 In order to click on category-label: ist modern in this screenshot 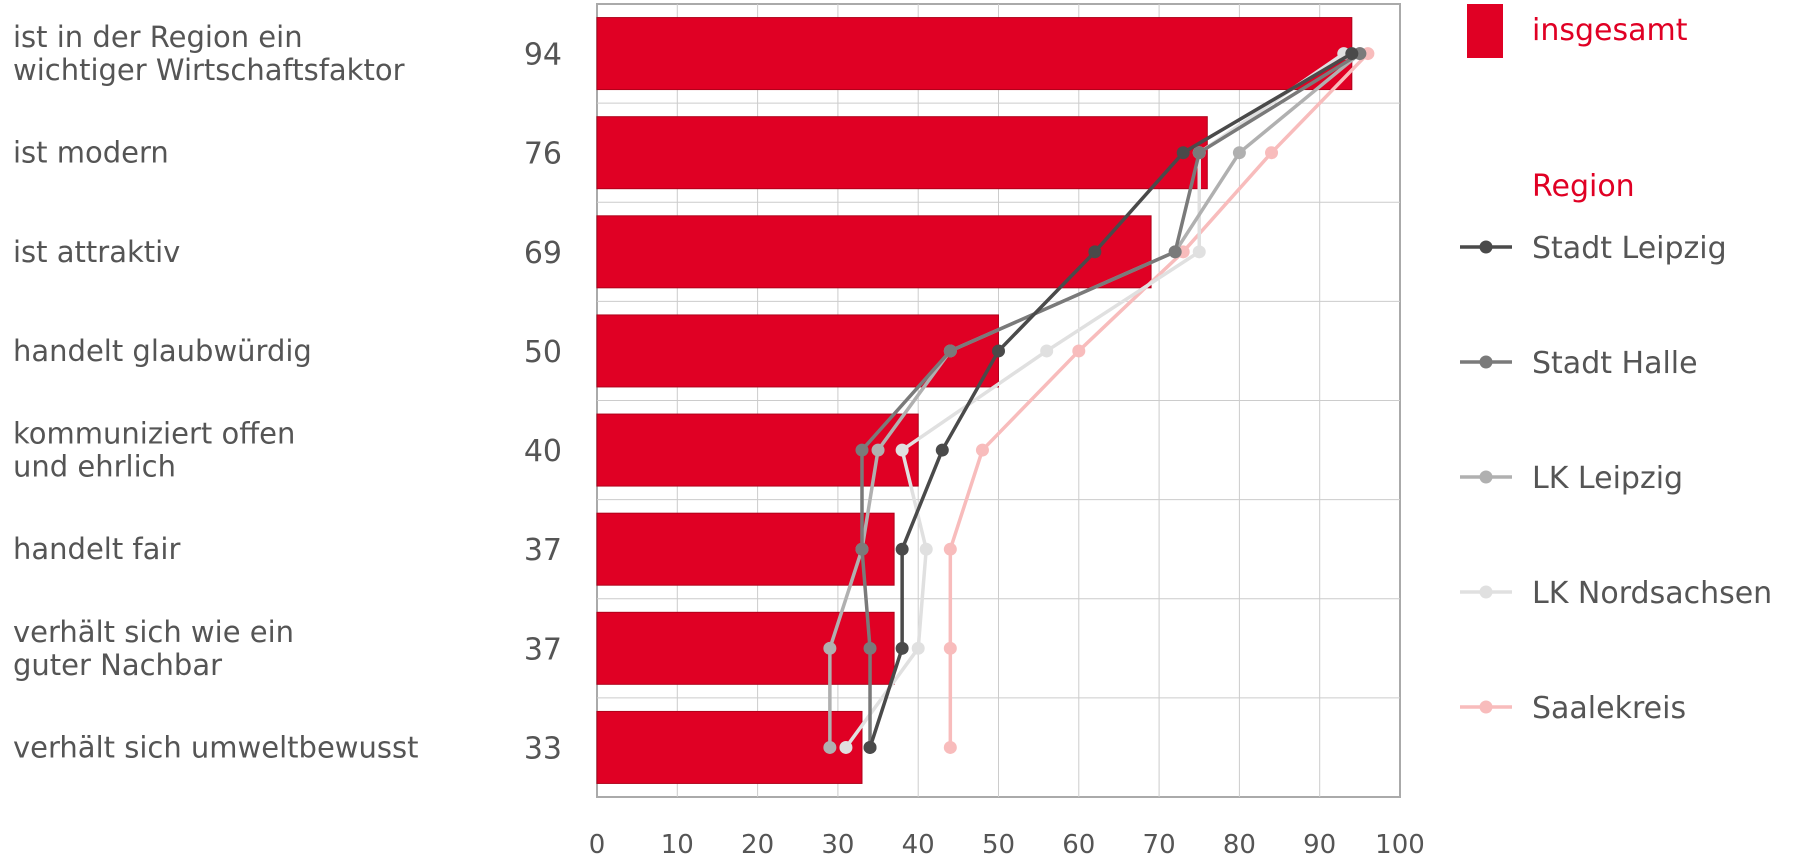, I will do `click(91, 153)`.